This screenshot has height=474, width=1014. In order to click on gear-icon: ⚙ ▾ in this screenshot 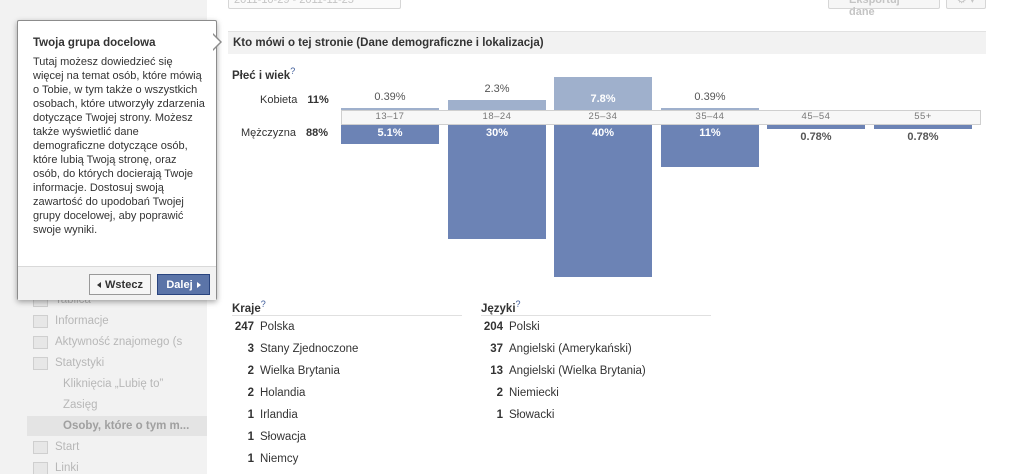, I will do `click(966, 4)`.